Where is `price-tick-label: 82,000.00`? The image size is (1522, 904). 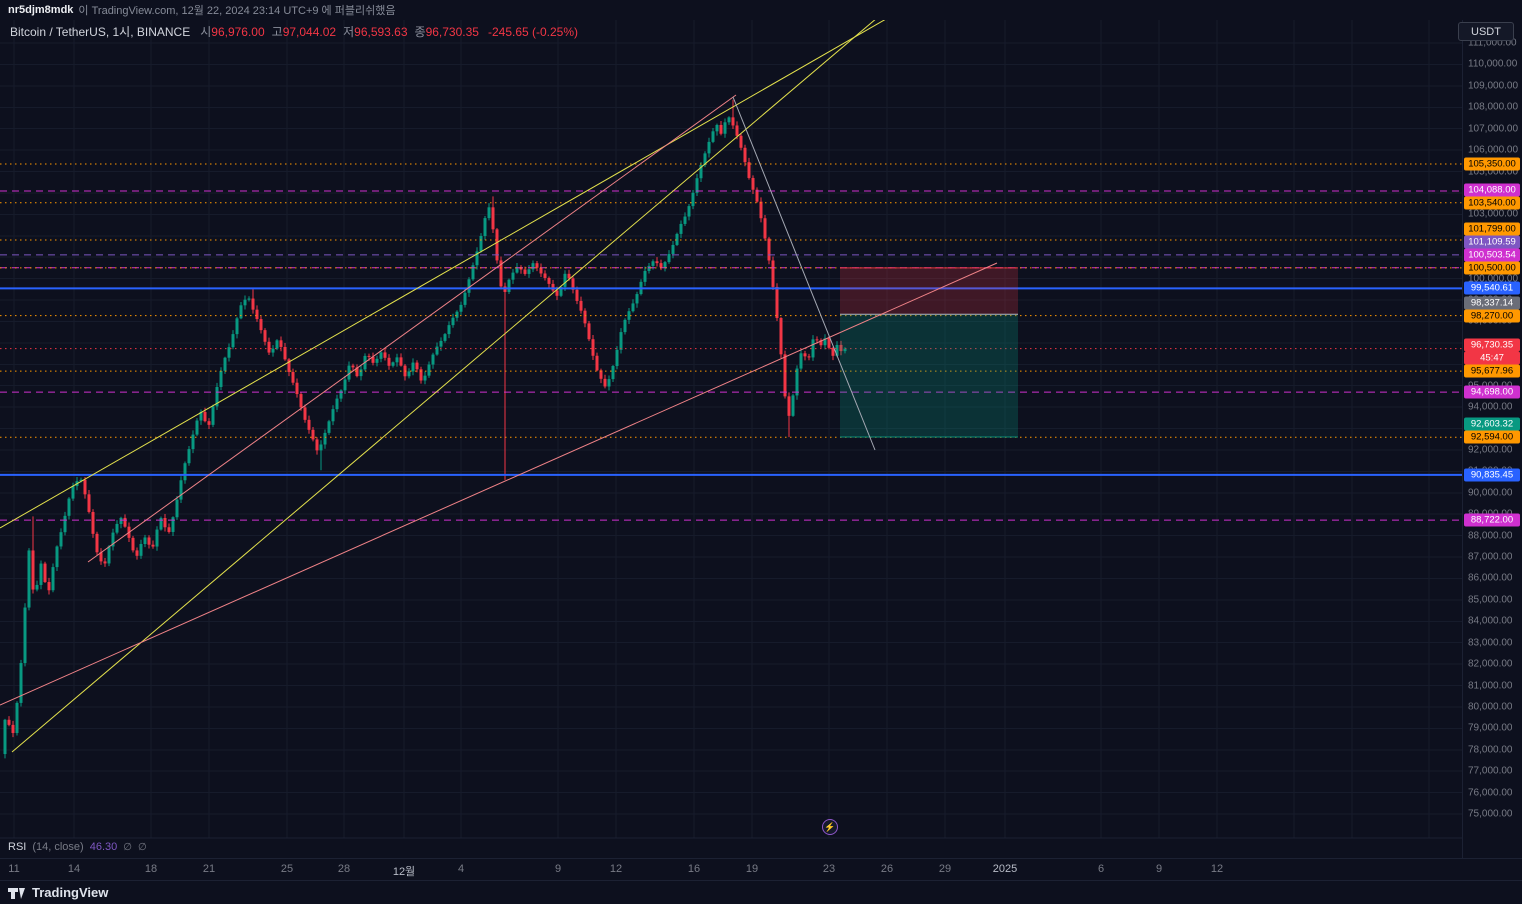 price-tick-label: 82,000.00 is located at coordinates (1490, 664).